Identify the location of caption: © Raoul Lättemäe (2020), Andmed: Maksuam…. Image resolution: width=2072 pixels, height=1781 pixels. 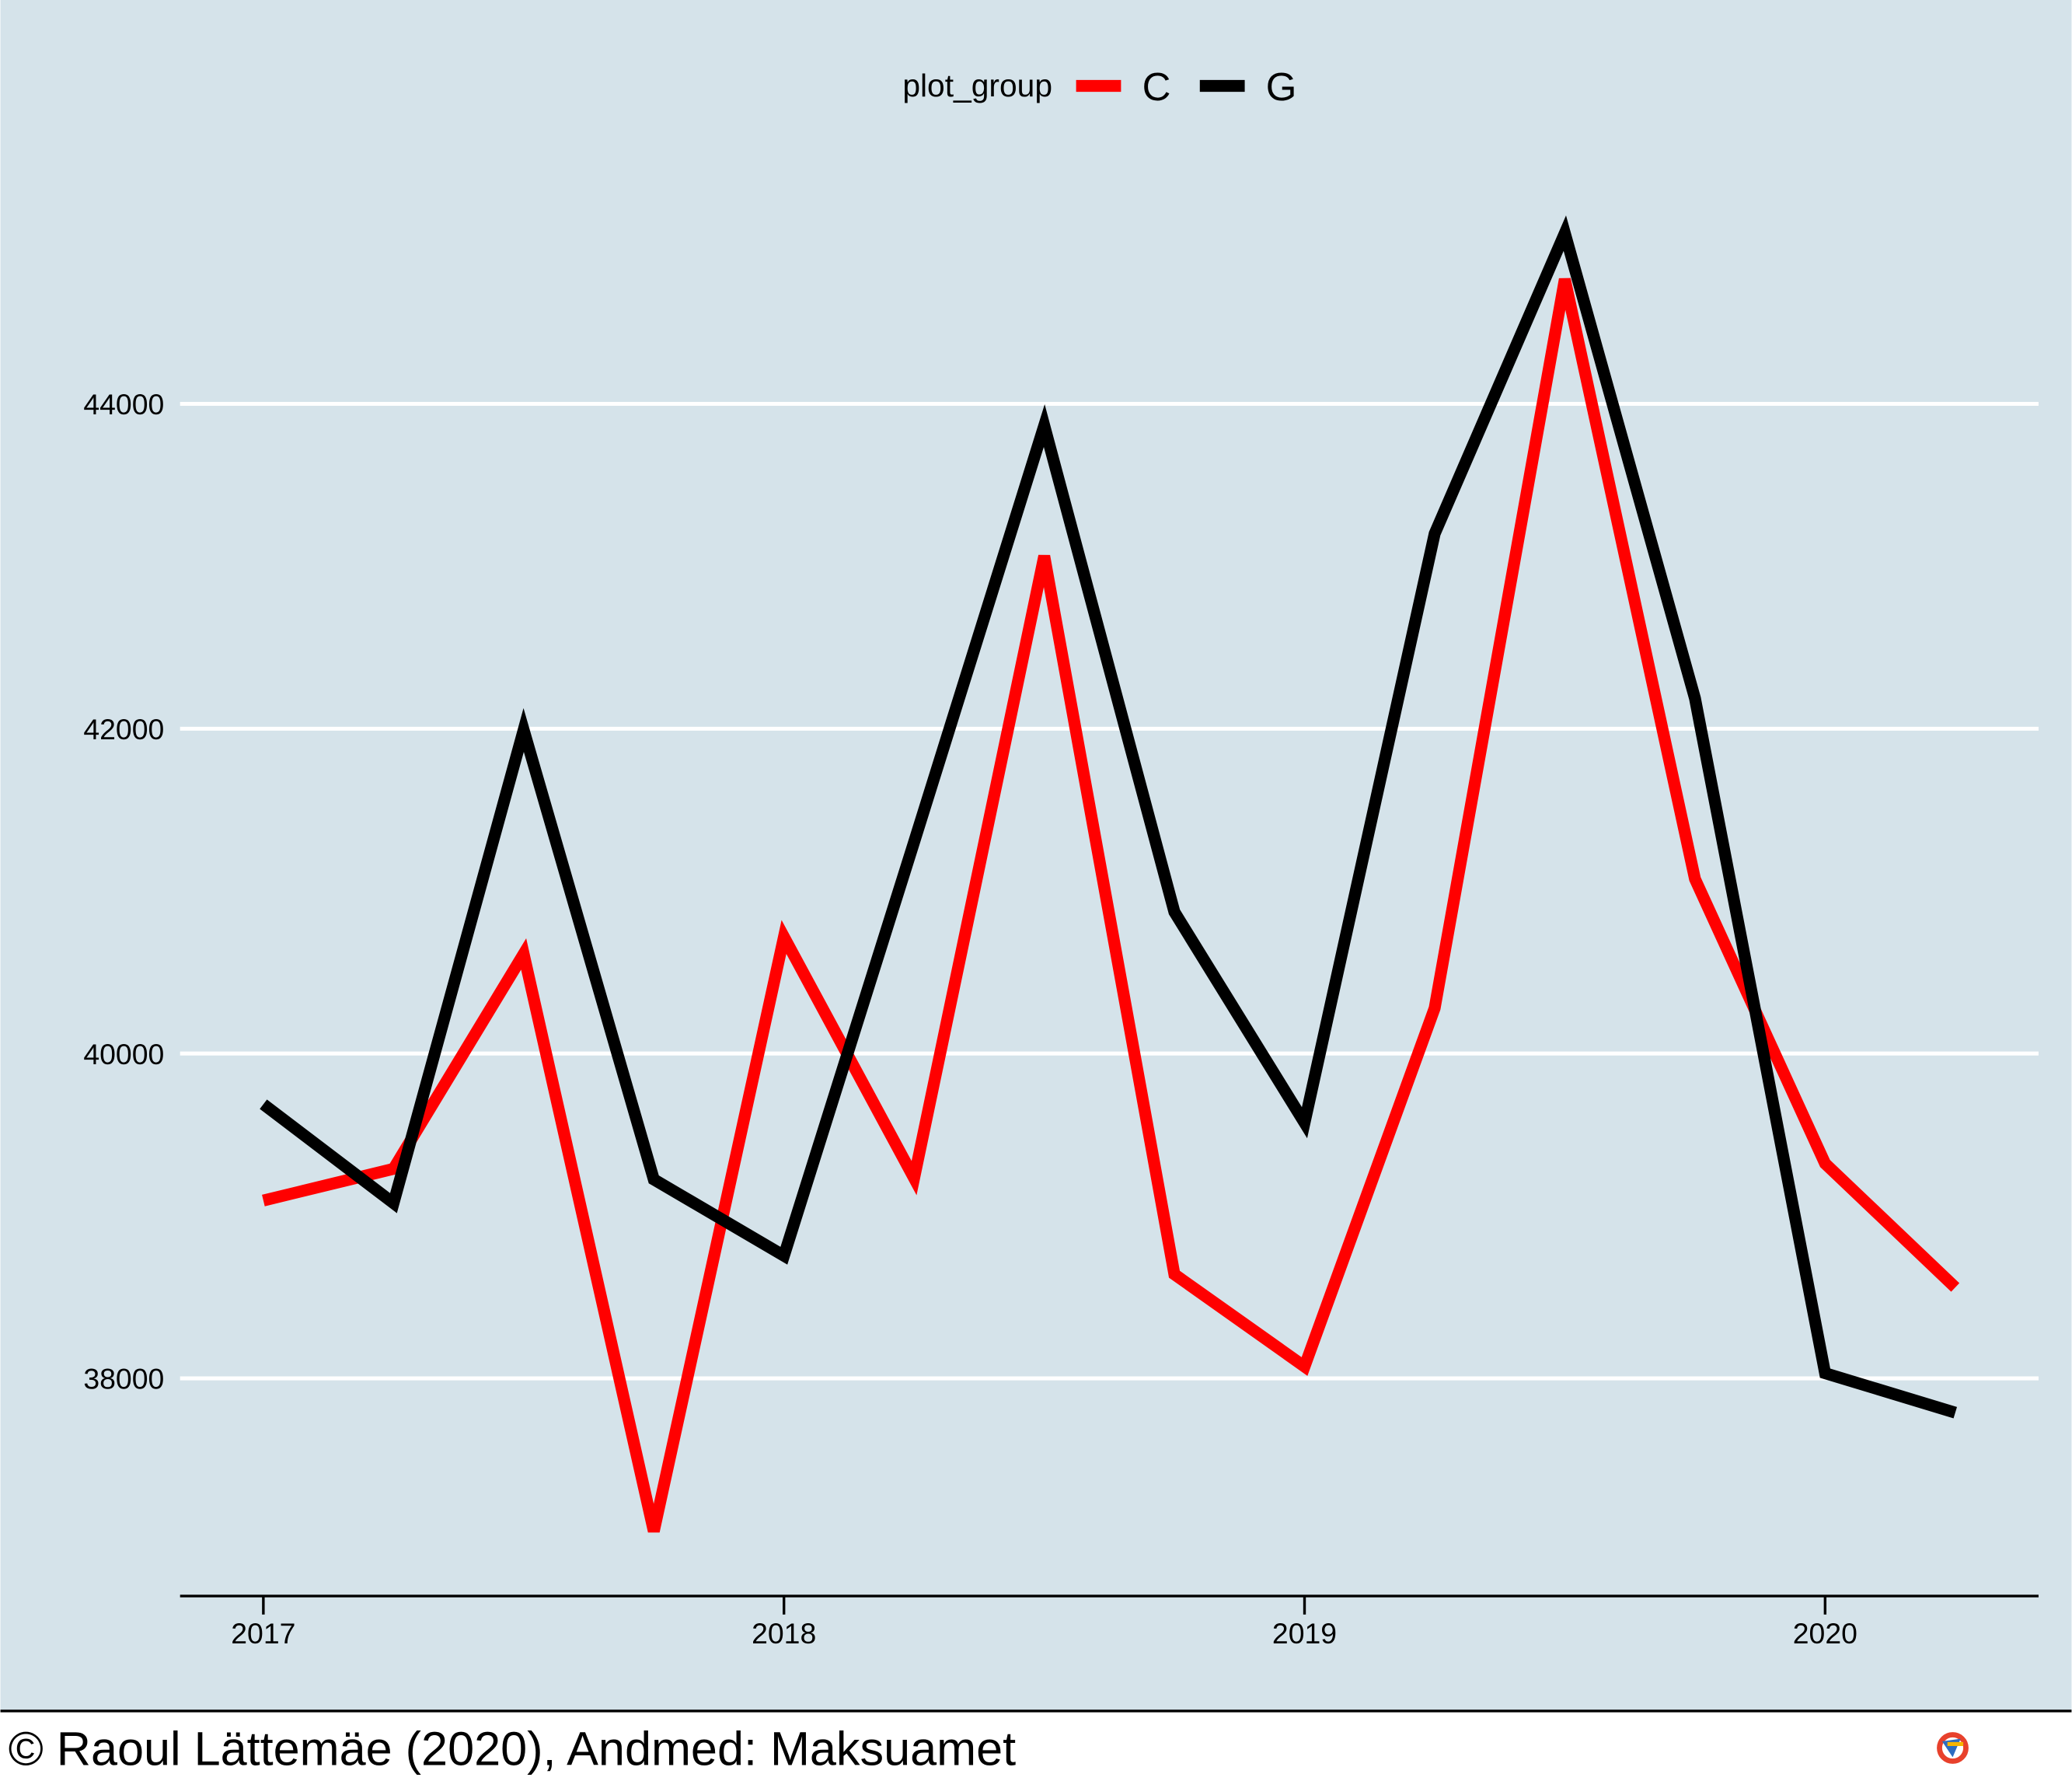
(512, 1749).